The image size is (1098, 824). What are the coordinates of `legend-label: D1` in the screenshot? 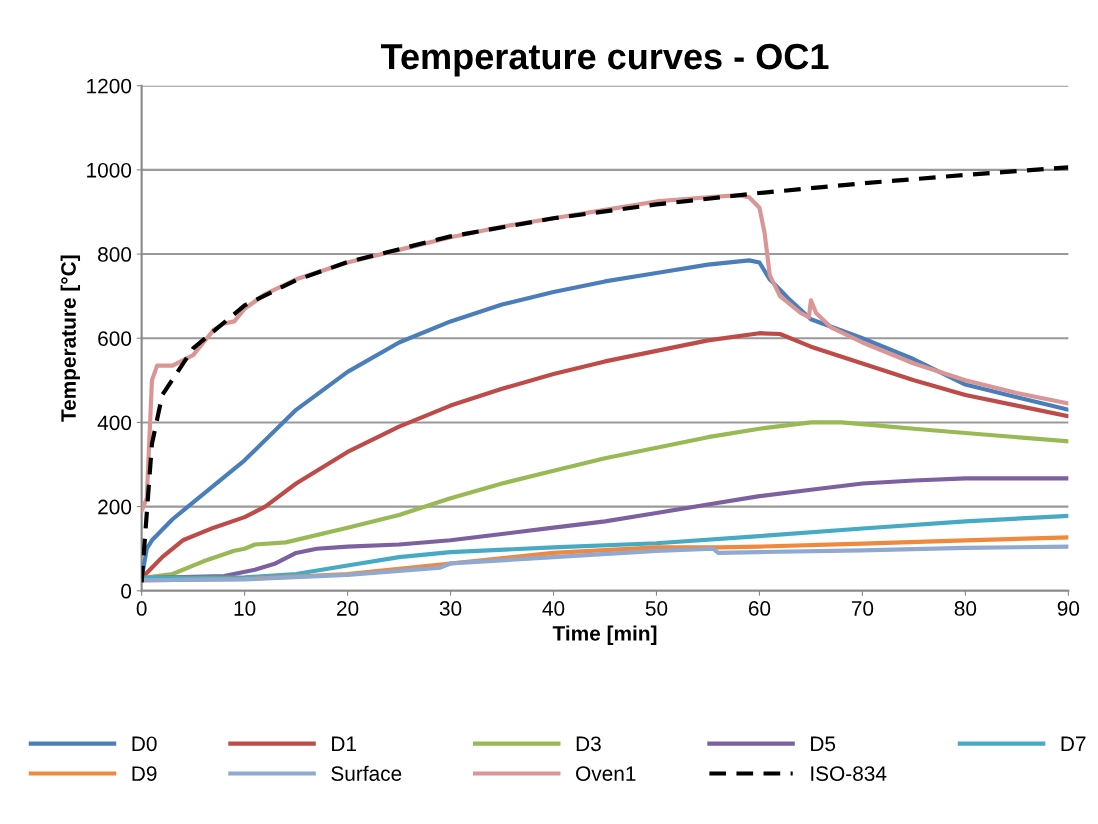 It's located at (344, 743).